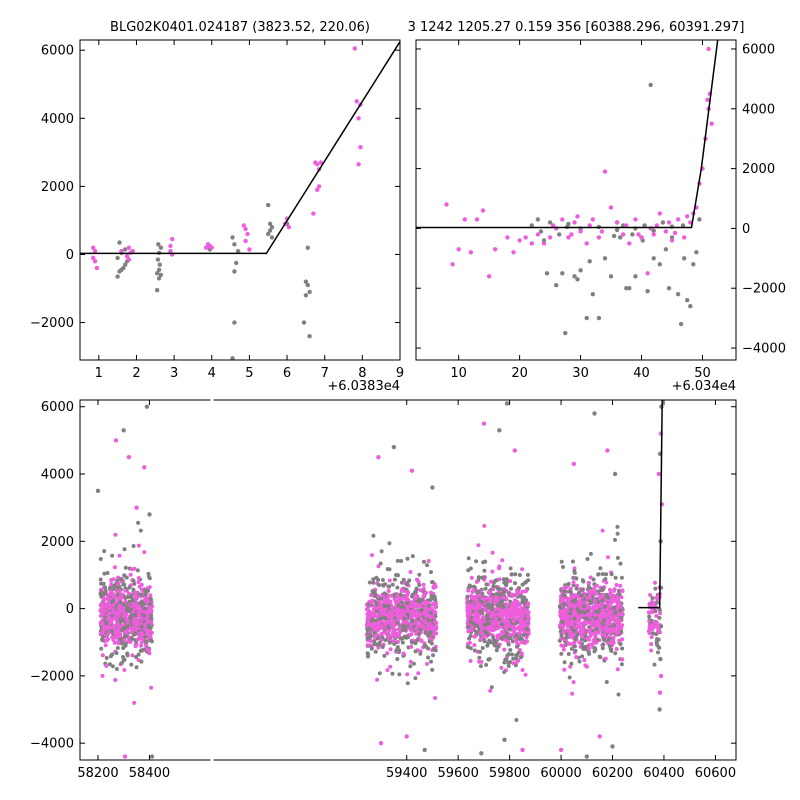 The height and width of the screenshot is (800, 800). I want to click on x-tick-label: 3, so click(174, 373).